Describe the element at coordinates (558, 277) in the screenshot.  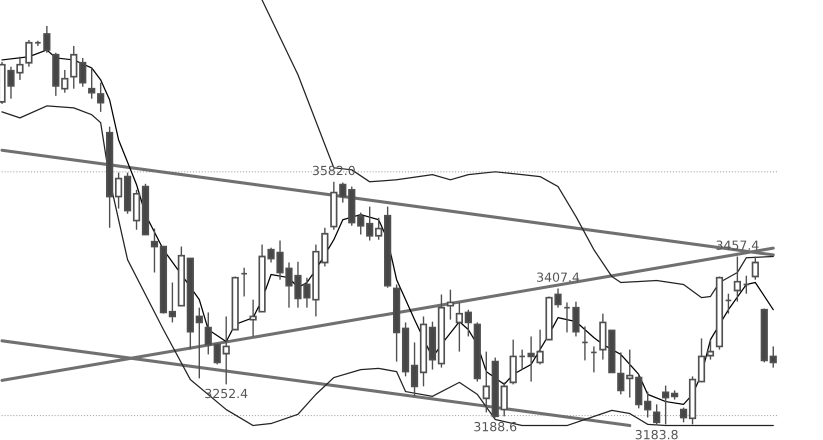
I see `annotation: 3407.4` at that location.